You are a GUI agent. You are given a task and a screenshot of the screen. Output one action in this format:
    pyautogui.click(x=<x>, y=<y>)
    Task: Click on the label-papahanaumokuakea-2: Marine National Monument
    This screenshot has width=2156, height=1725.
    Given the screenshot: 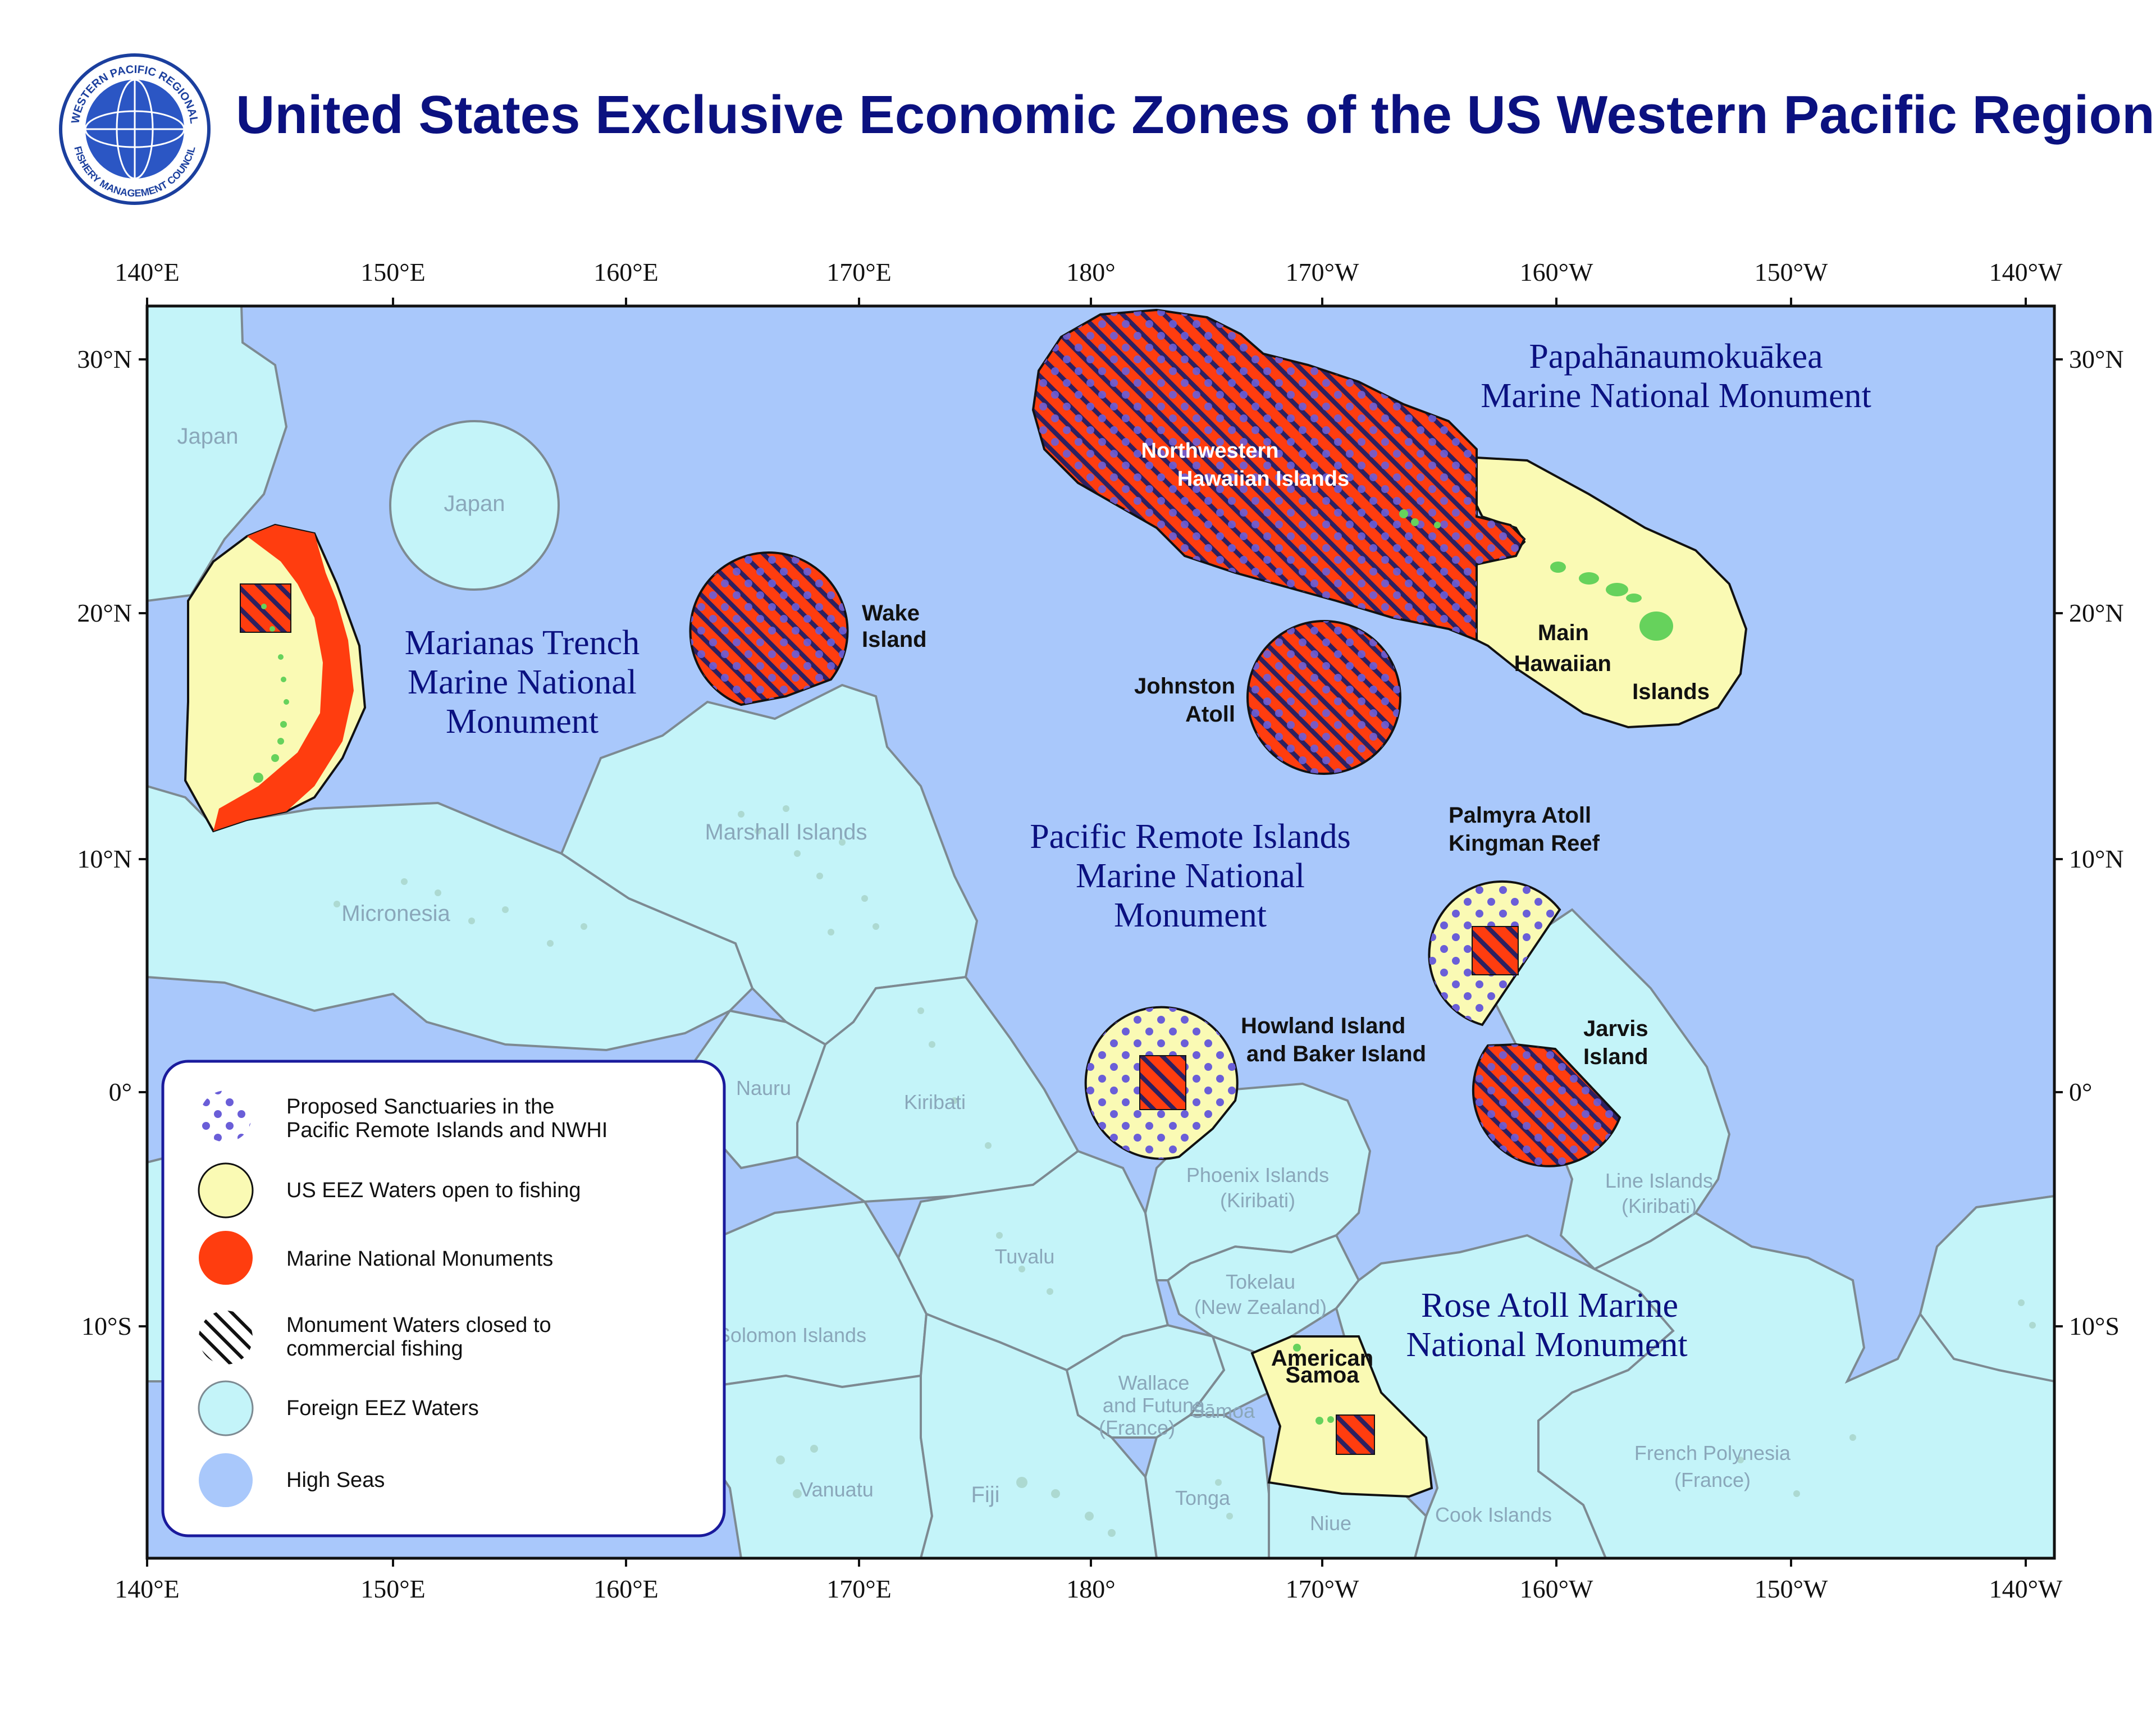 What is the action you would take?
    pyautogui.click(x=1676, y=396)
    